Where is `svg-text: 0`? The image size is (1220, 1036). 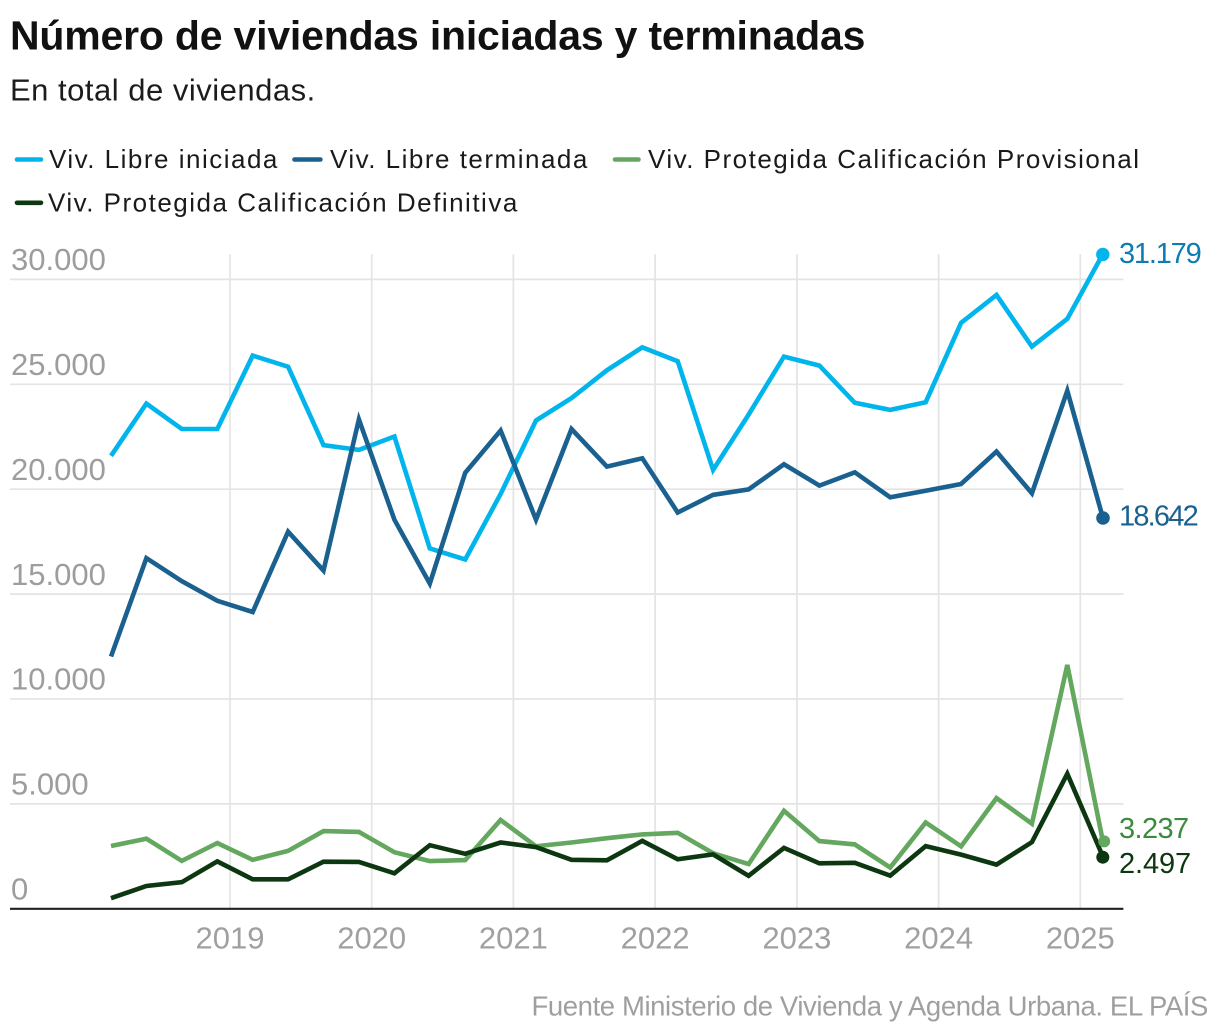 svg-text: 0 is located at coordinates (19, 889).